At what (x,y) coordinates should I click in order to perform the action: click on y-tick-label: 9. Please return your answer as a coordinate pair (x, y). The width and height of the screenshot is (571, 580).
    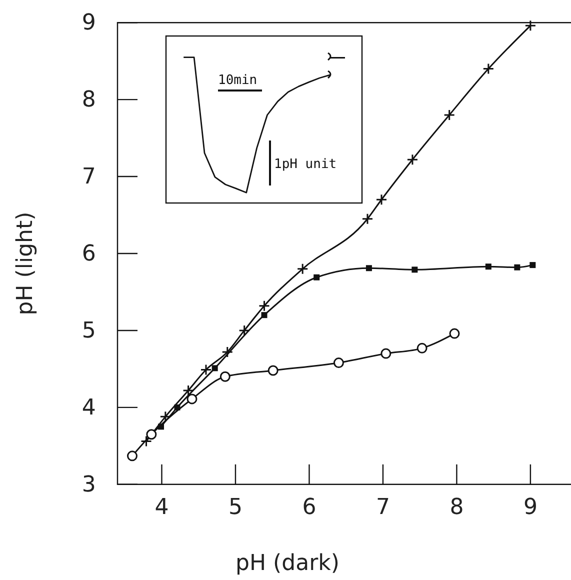
    Looking at the image, I should click on (89, 23).